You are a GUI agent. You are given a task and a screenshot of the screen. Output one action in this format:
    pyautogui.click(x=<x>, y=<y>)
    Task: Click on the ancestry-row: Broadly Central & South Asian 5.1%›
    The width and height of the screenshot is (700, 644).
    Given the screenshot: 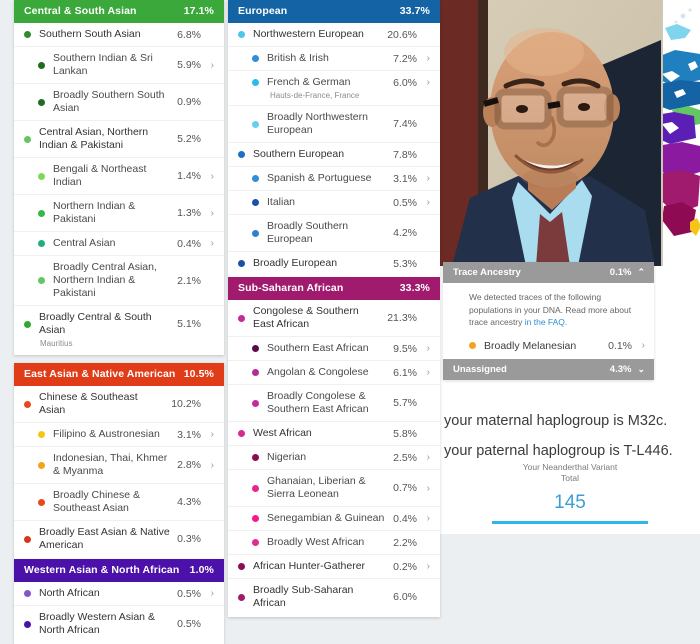 What is the action you would take?
    pyautogui.click(x=119, y=323)
    